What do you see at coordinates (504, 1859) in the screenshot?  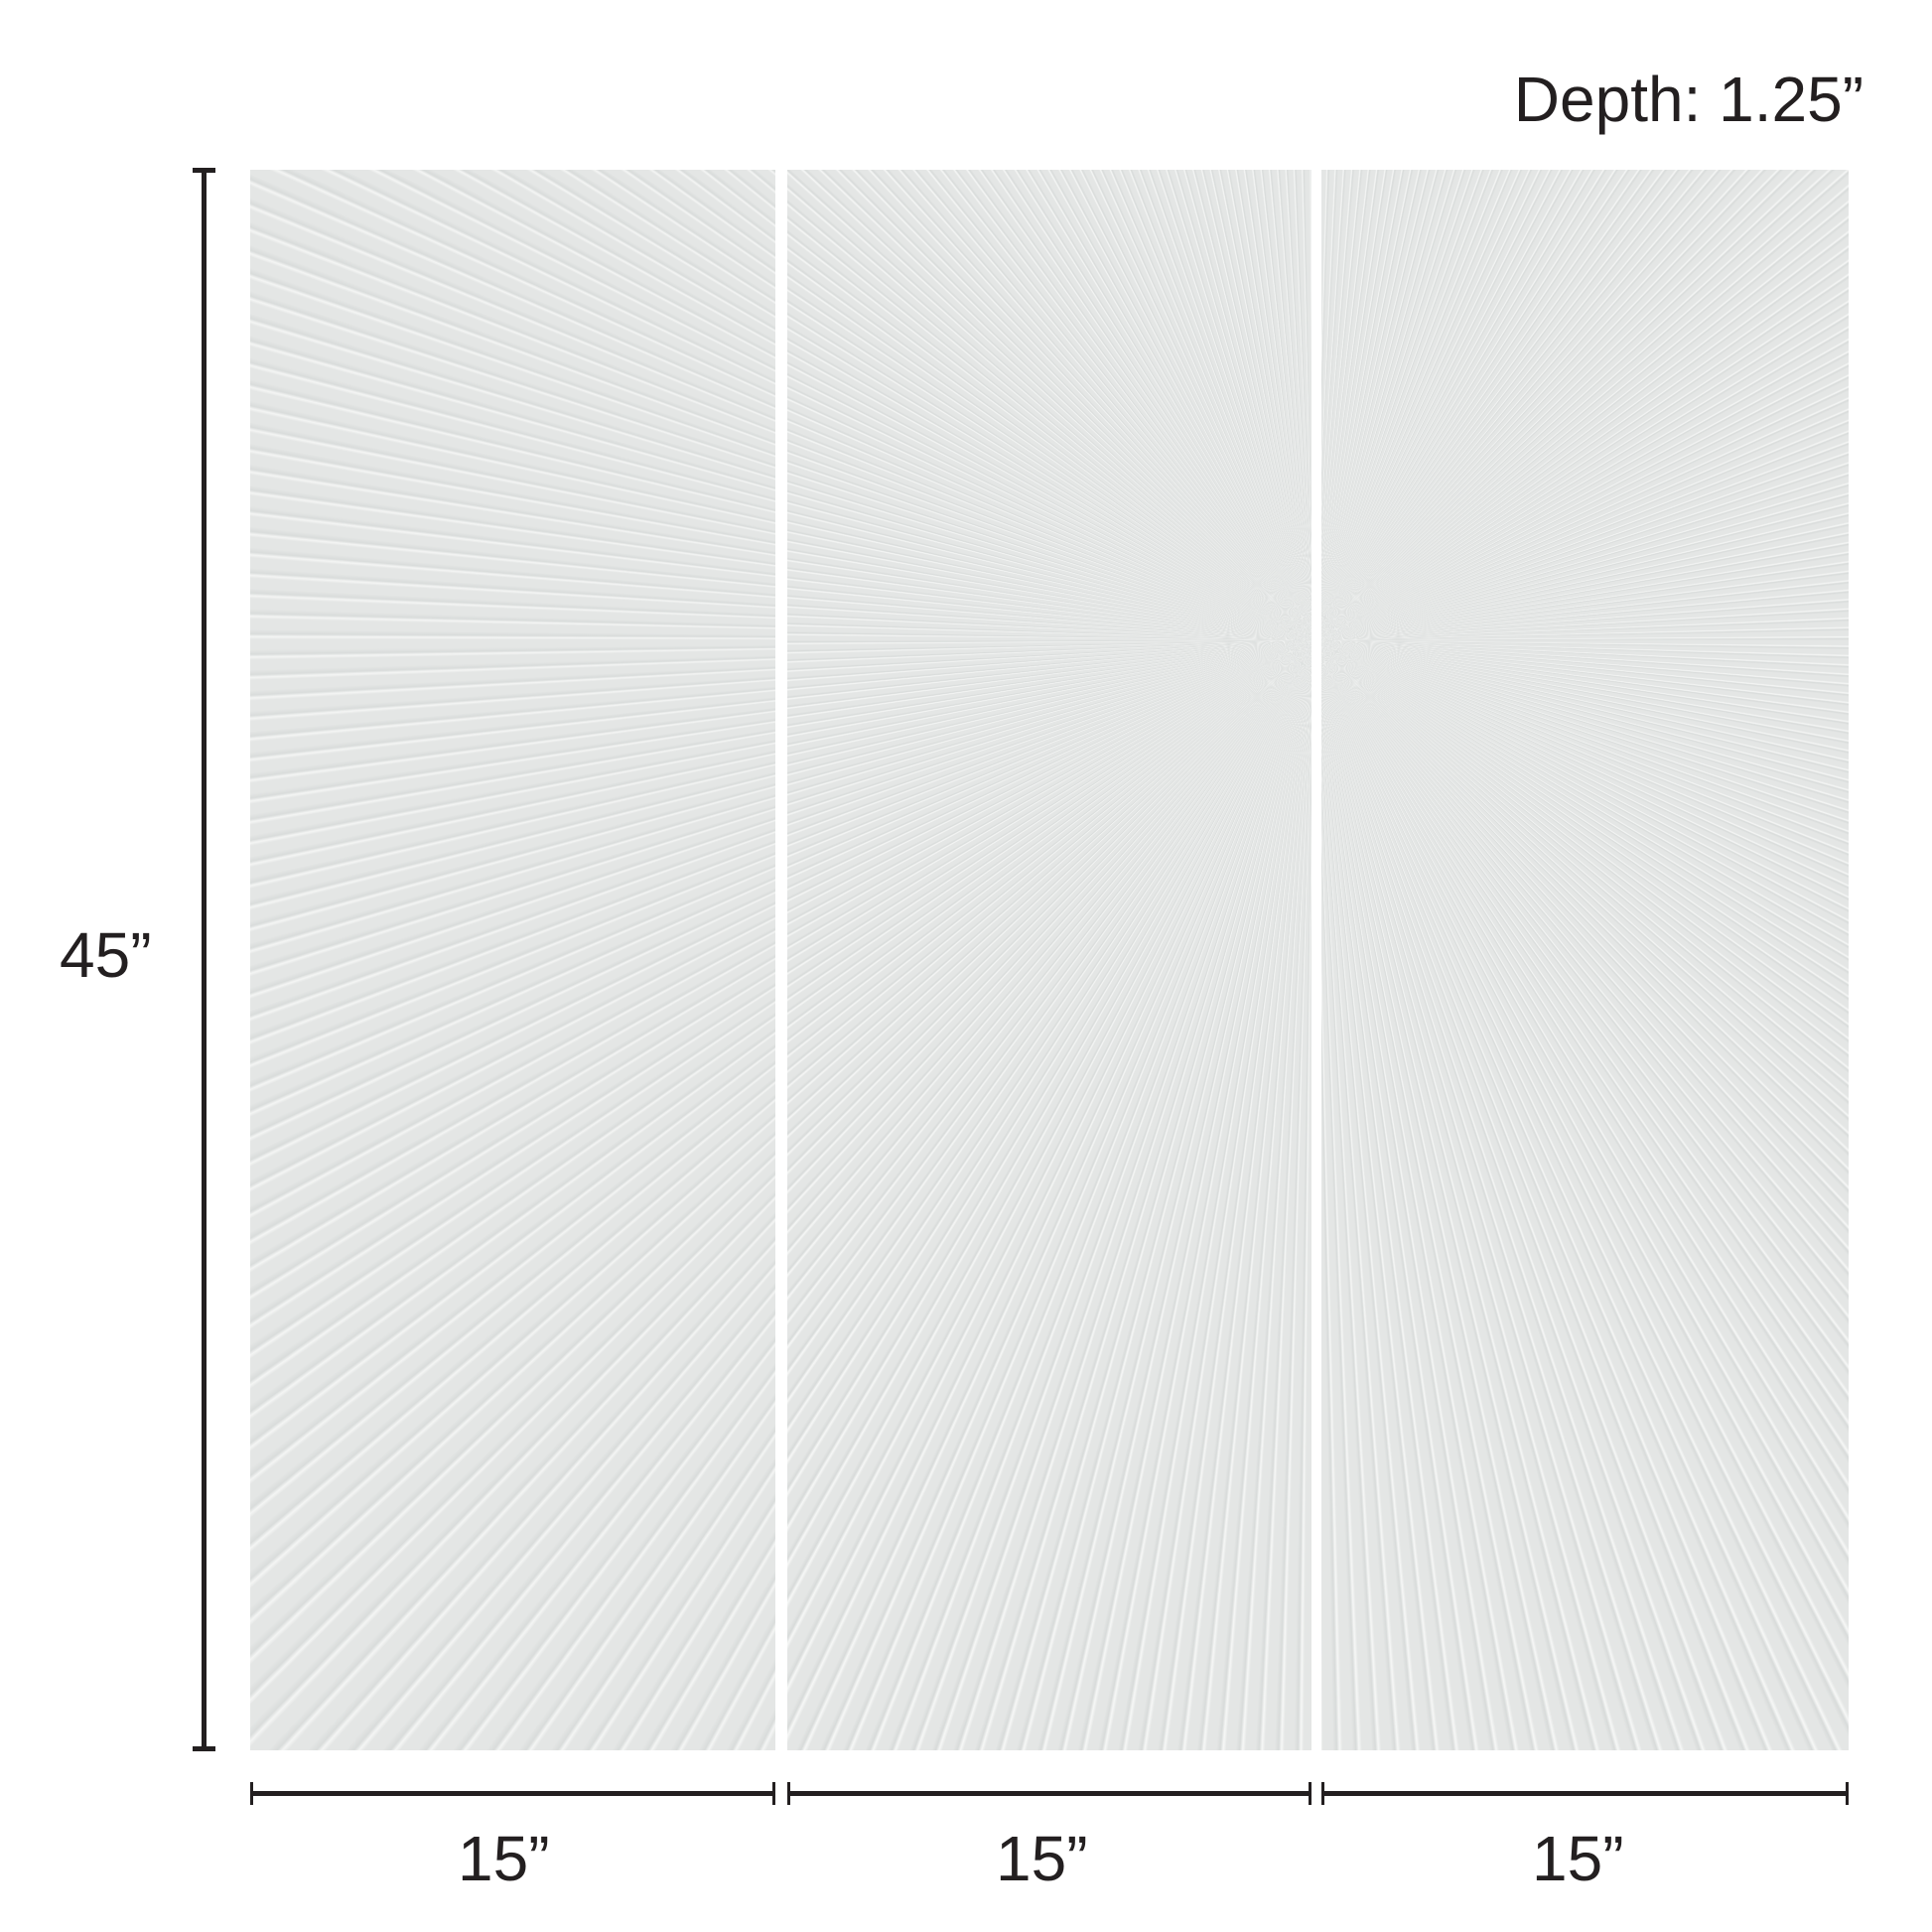 I see `width-label-left: 15”` at bounding box center [504, 1859].